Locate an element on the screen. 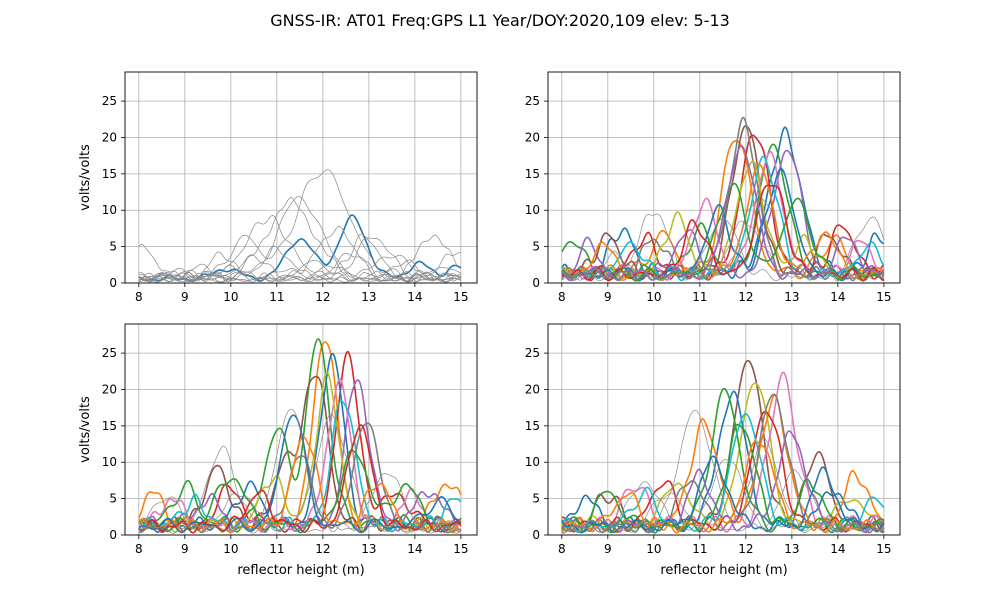 This screenshot has width=1000, height=600. x-axis-label: reflector height (m) is located at coordinates (300, 570).